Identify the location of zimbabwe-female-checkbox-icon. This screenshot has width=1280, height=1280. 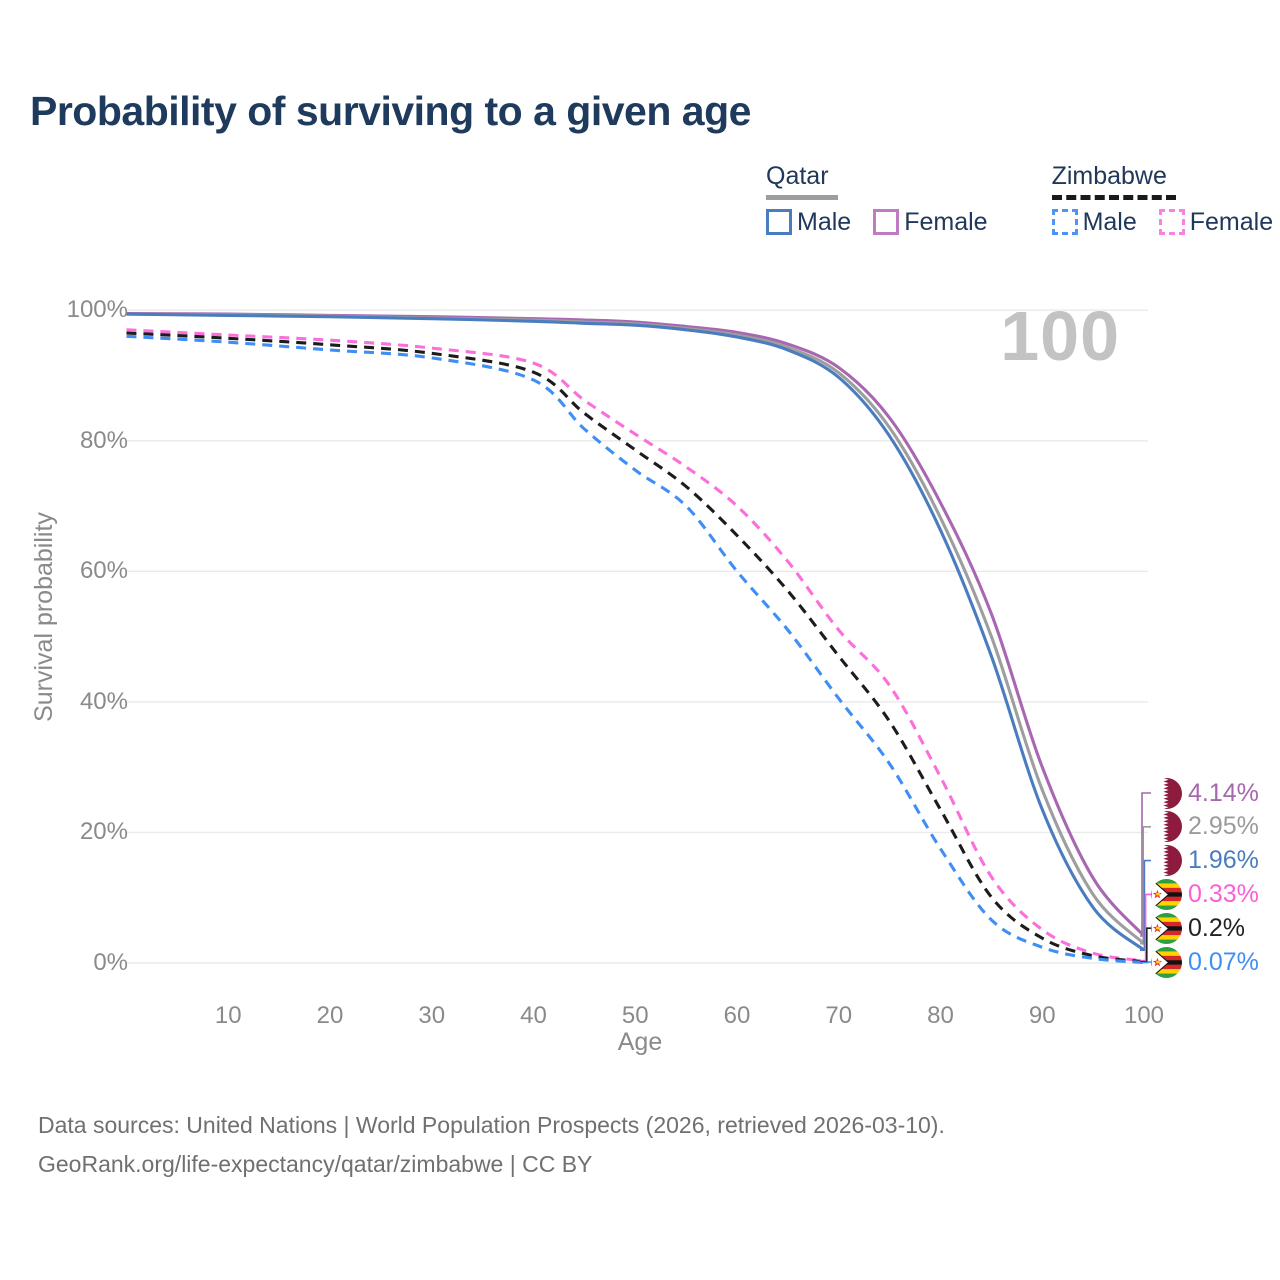
(1171, 222).